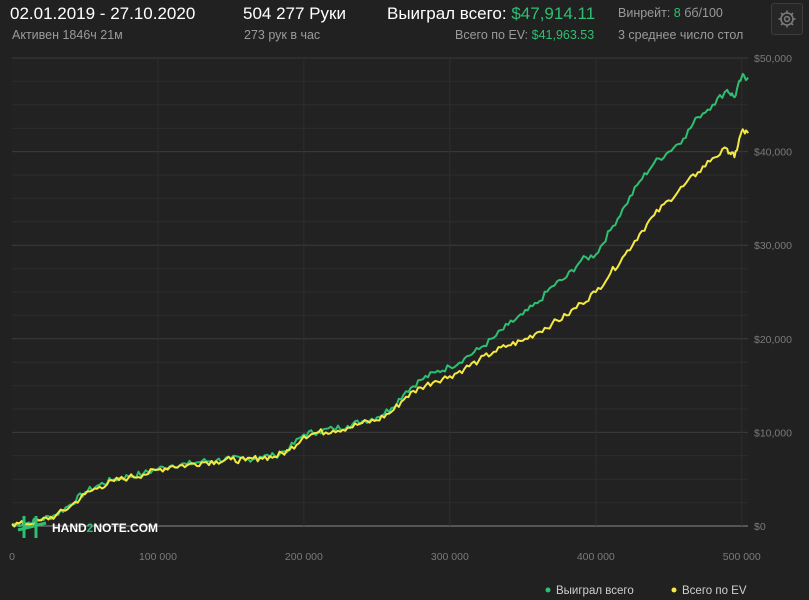 The height and width of the screenshot is (600, 809). What do you see at coordinates (595, 591) in the screenshot?
I see `legend-label-0: Выиграл всего` at bounding box center [595, 591].